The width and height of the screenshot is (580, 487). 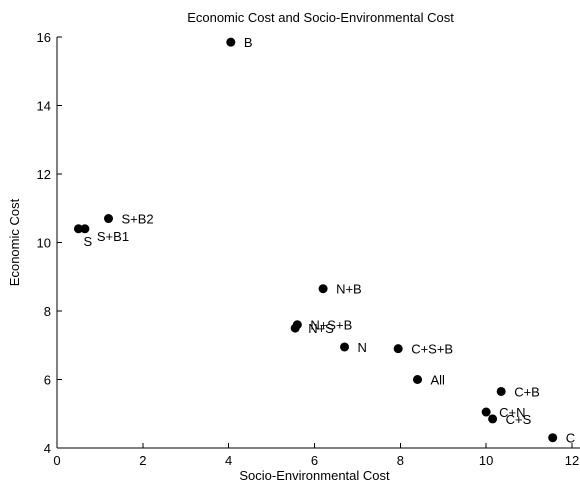 I want to click on point-label: C+B, so click(x=527, y=391).